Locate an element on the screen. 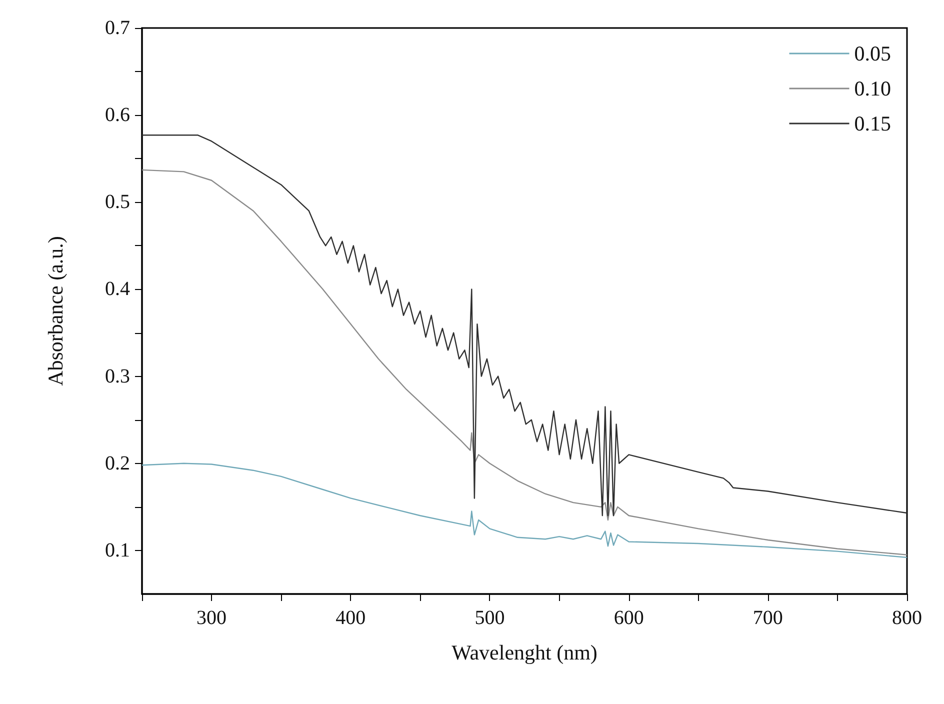 This screenshot has height=704, width=944. x-tick-label: 800 is located at coordinates (907, 618).